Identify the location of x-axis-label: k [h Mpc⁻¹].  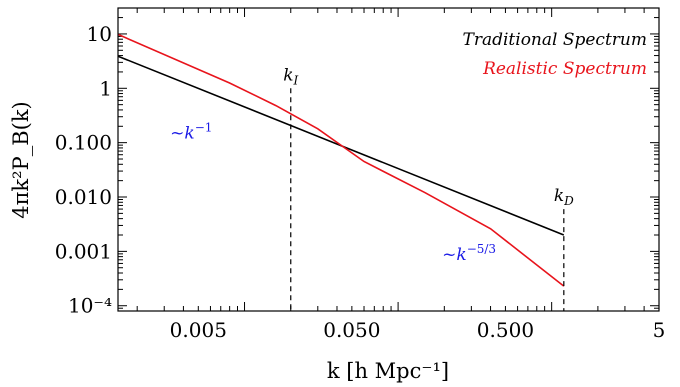
(388, 371).